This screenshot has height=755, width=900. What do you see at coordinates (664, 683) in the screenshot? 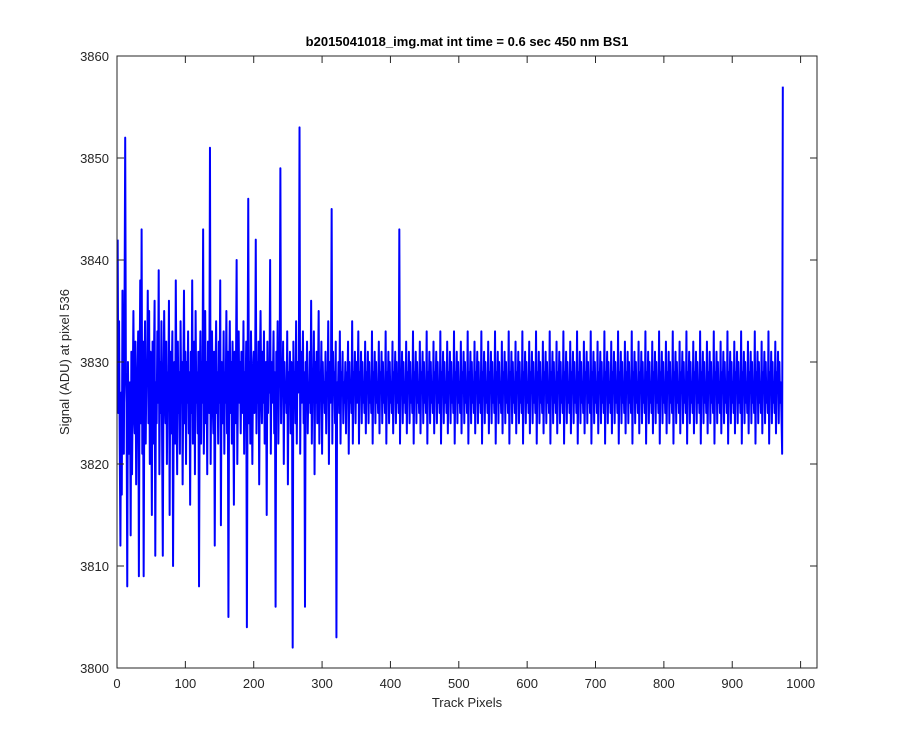
I see `x-tick-label: 800` at bounding box center [664, 683].